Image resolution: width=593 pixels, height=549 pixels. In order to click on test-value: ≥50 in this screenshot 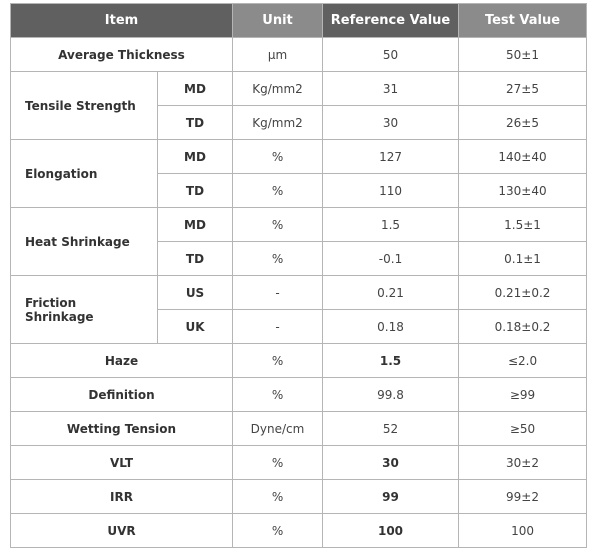, I will do `click(523, 428)`.